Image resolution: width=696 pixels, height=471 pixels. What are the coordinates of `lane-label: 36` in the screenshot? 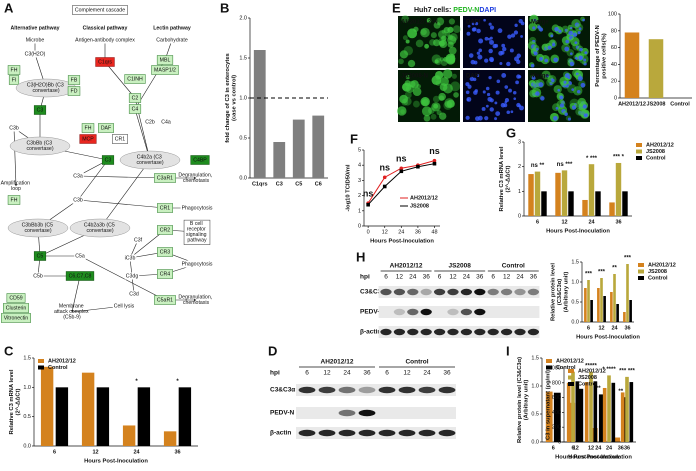 It's located at (427, 277).